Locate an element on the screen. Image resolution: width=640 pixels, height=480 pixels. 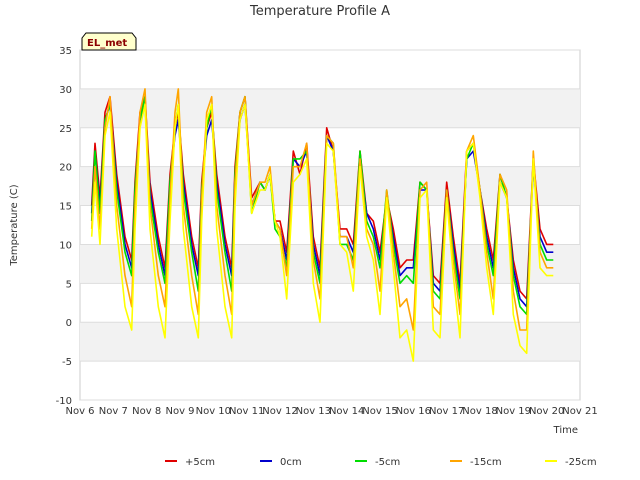
legend-label: +5cm is located at coordinates (200, 462).